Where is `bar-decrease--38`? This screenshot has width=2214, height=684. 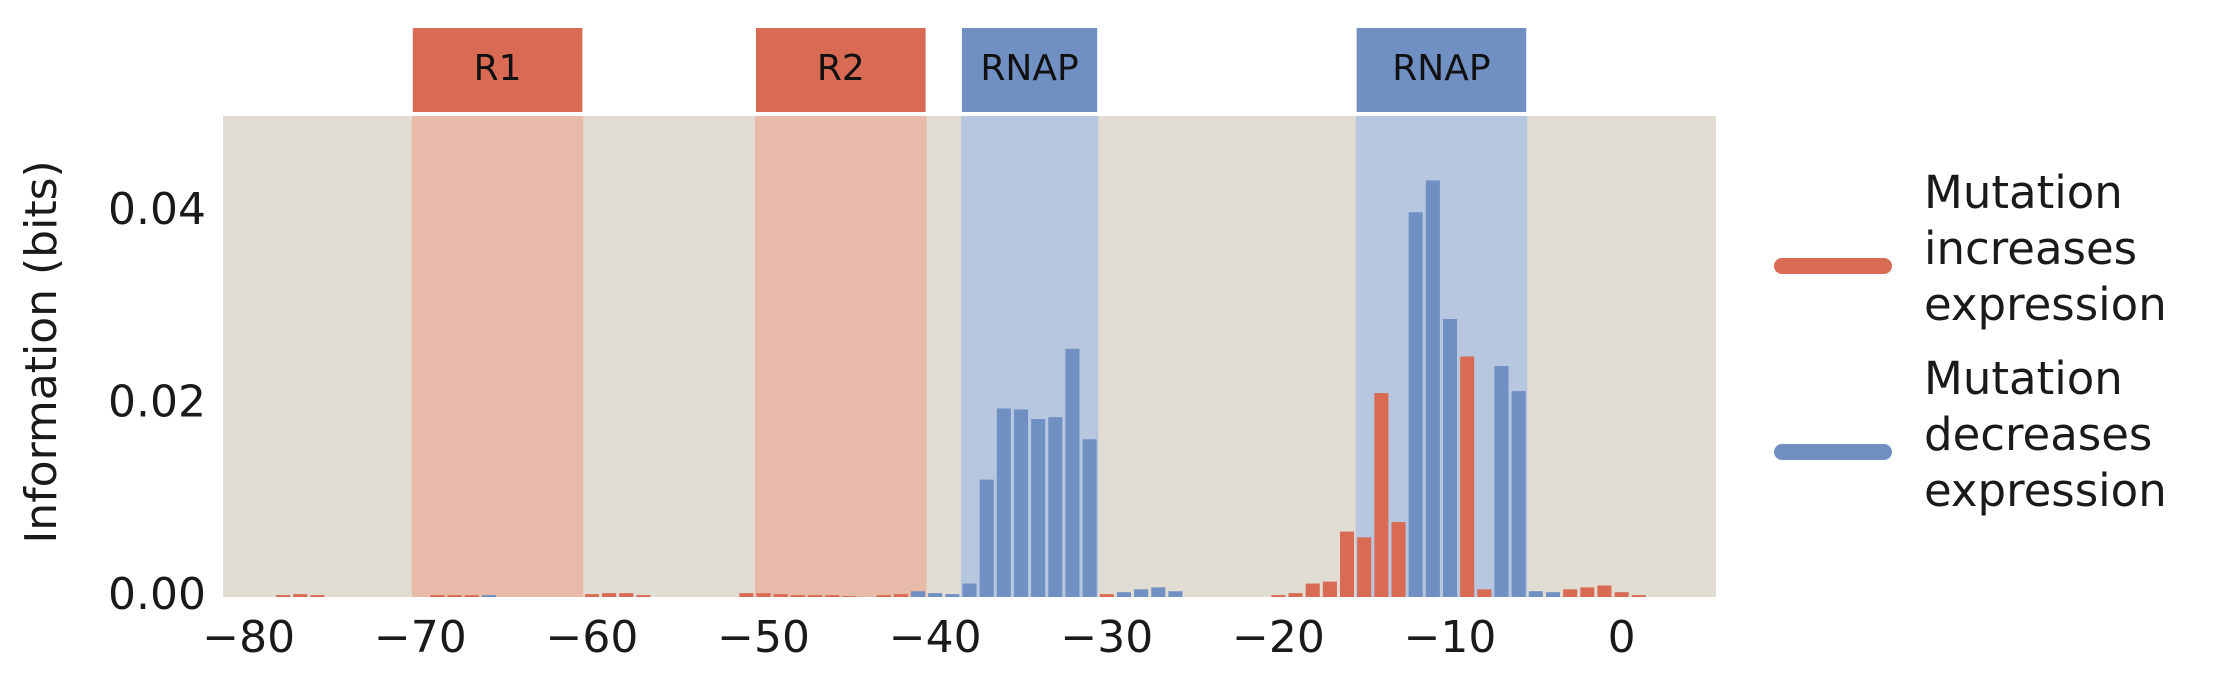
bar-decrease--38 is located at coordinates (969, 590).